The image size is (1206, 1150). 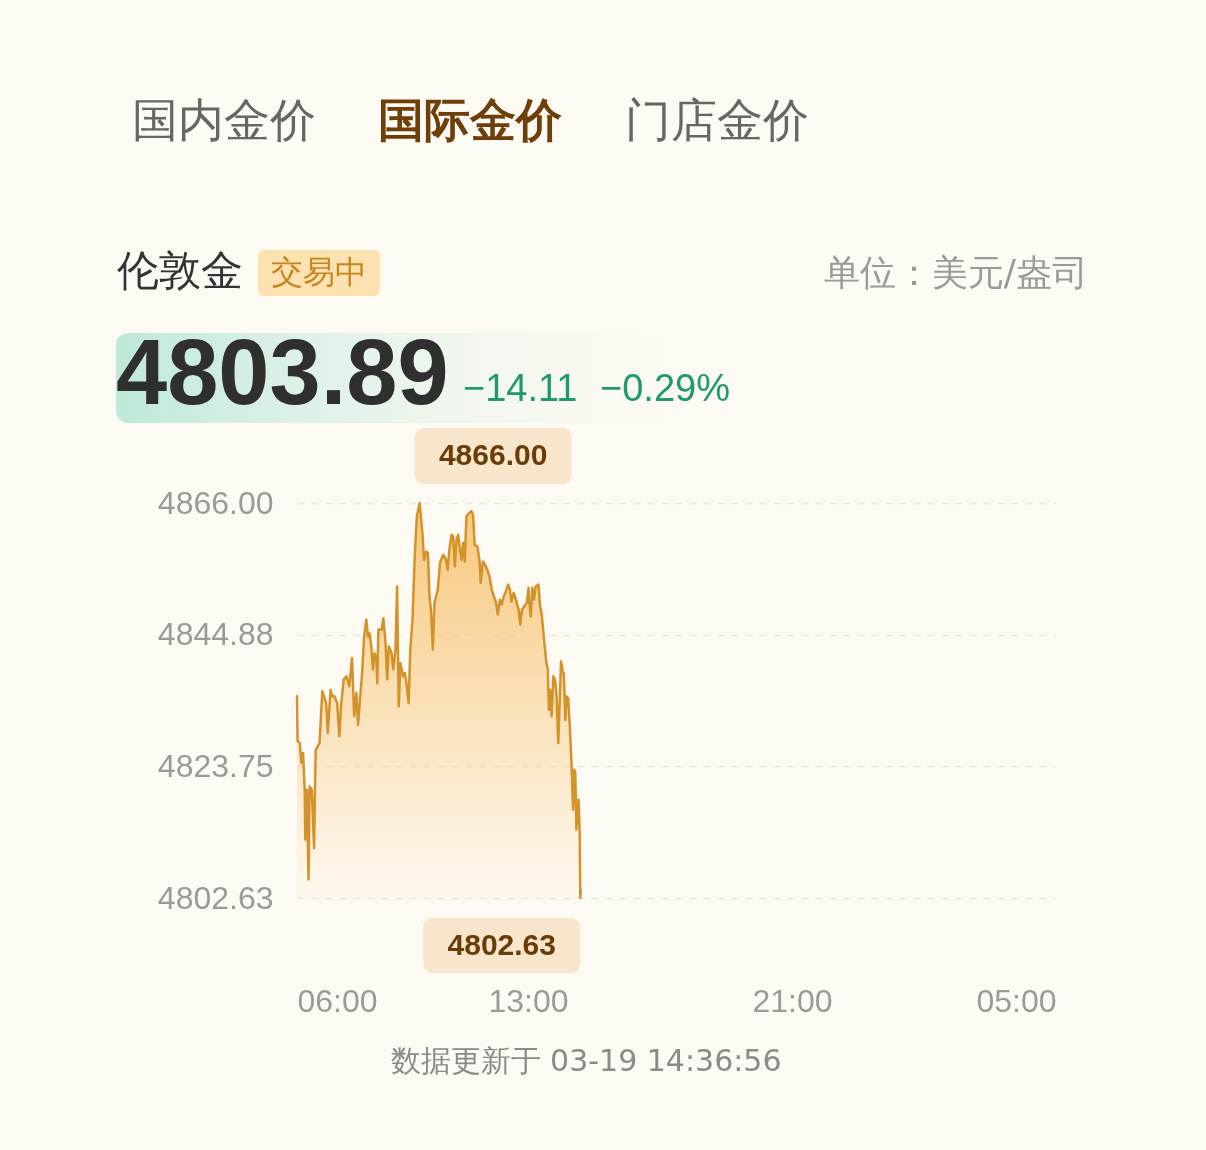 What do you see at coordinates (955, 272) in the screenshot?
I see `text: 单位：美元/盎司` at bounding box center [955, 272].